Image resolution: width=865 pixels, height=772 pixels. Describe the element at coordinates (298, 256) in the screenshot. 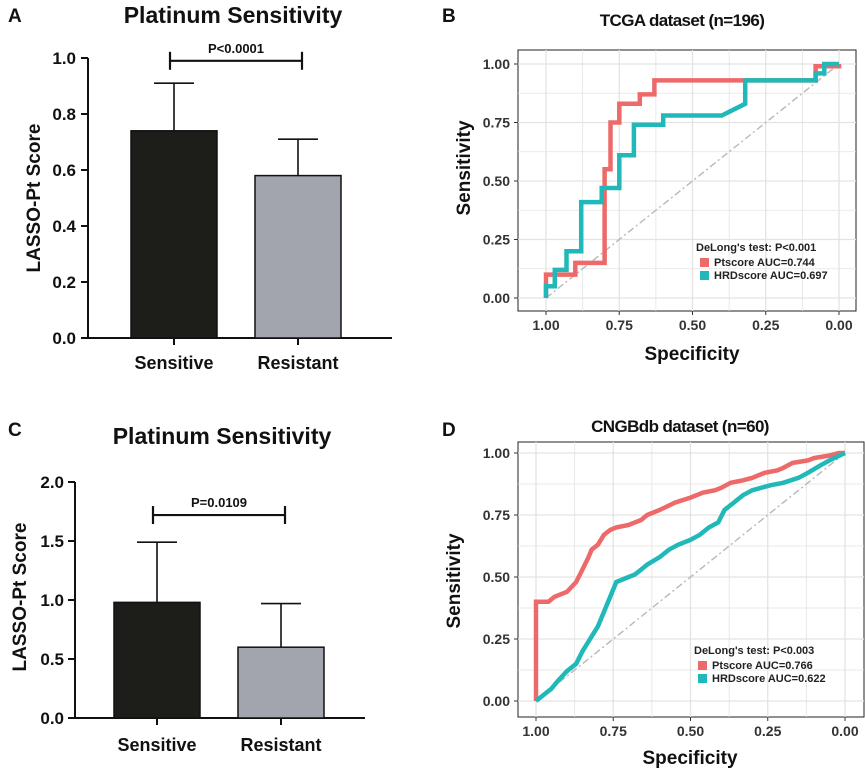

I see `panel-a-bar-resistant` at that location.